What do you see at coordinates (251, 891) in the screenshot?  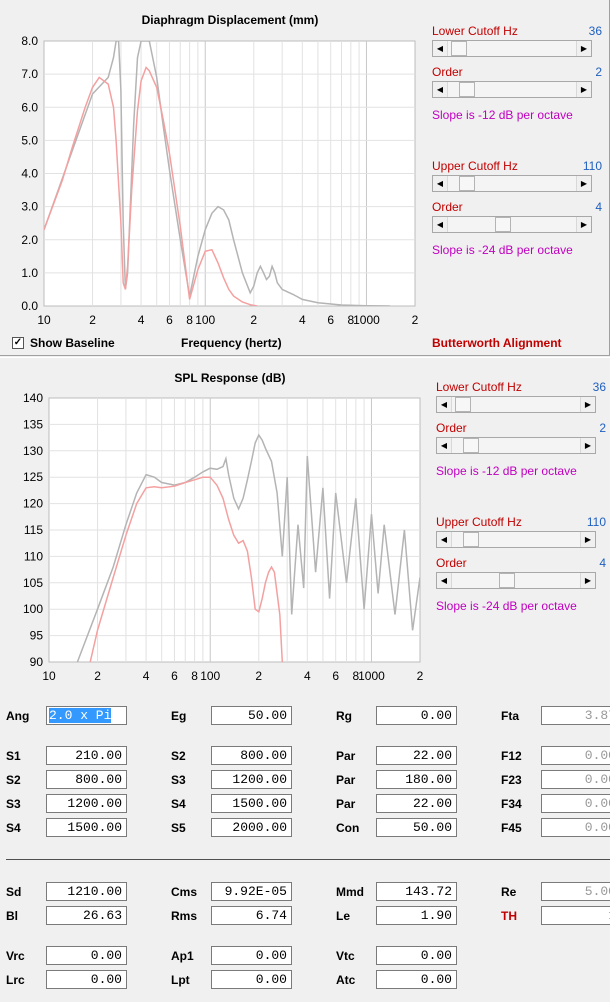 I see `param-field-cms: 9.92E-05` at bounding box center [251, 891].